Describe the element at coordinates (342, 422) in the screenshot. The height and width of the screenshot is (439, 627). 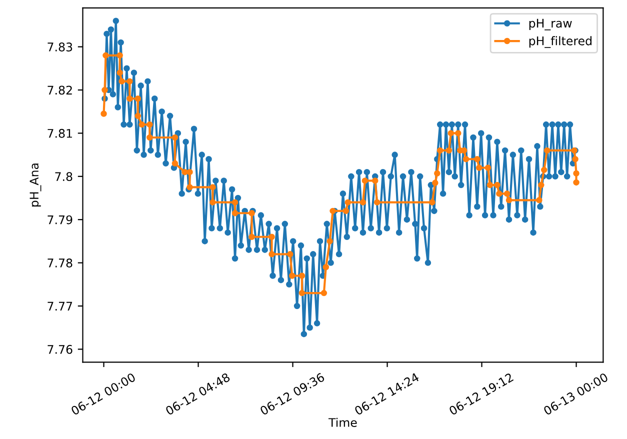
I see `x-axis-title: Time` at that location.